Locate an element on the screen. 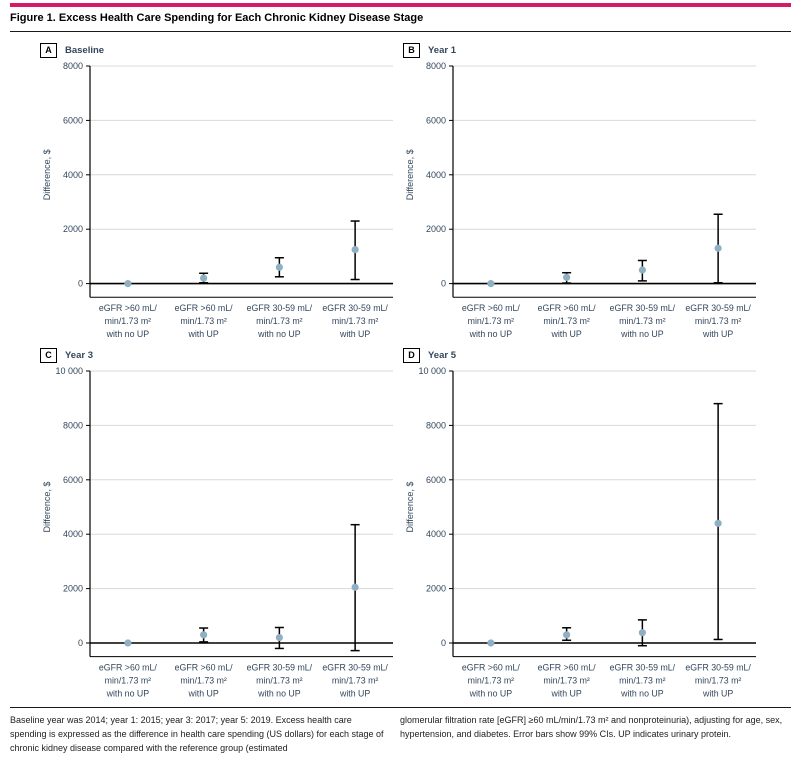  panel-header: C Year 3 is located at coordinates (216, 355).